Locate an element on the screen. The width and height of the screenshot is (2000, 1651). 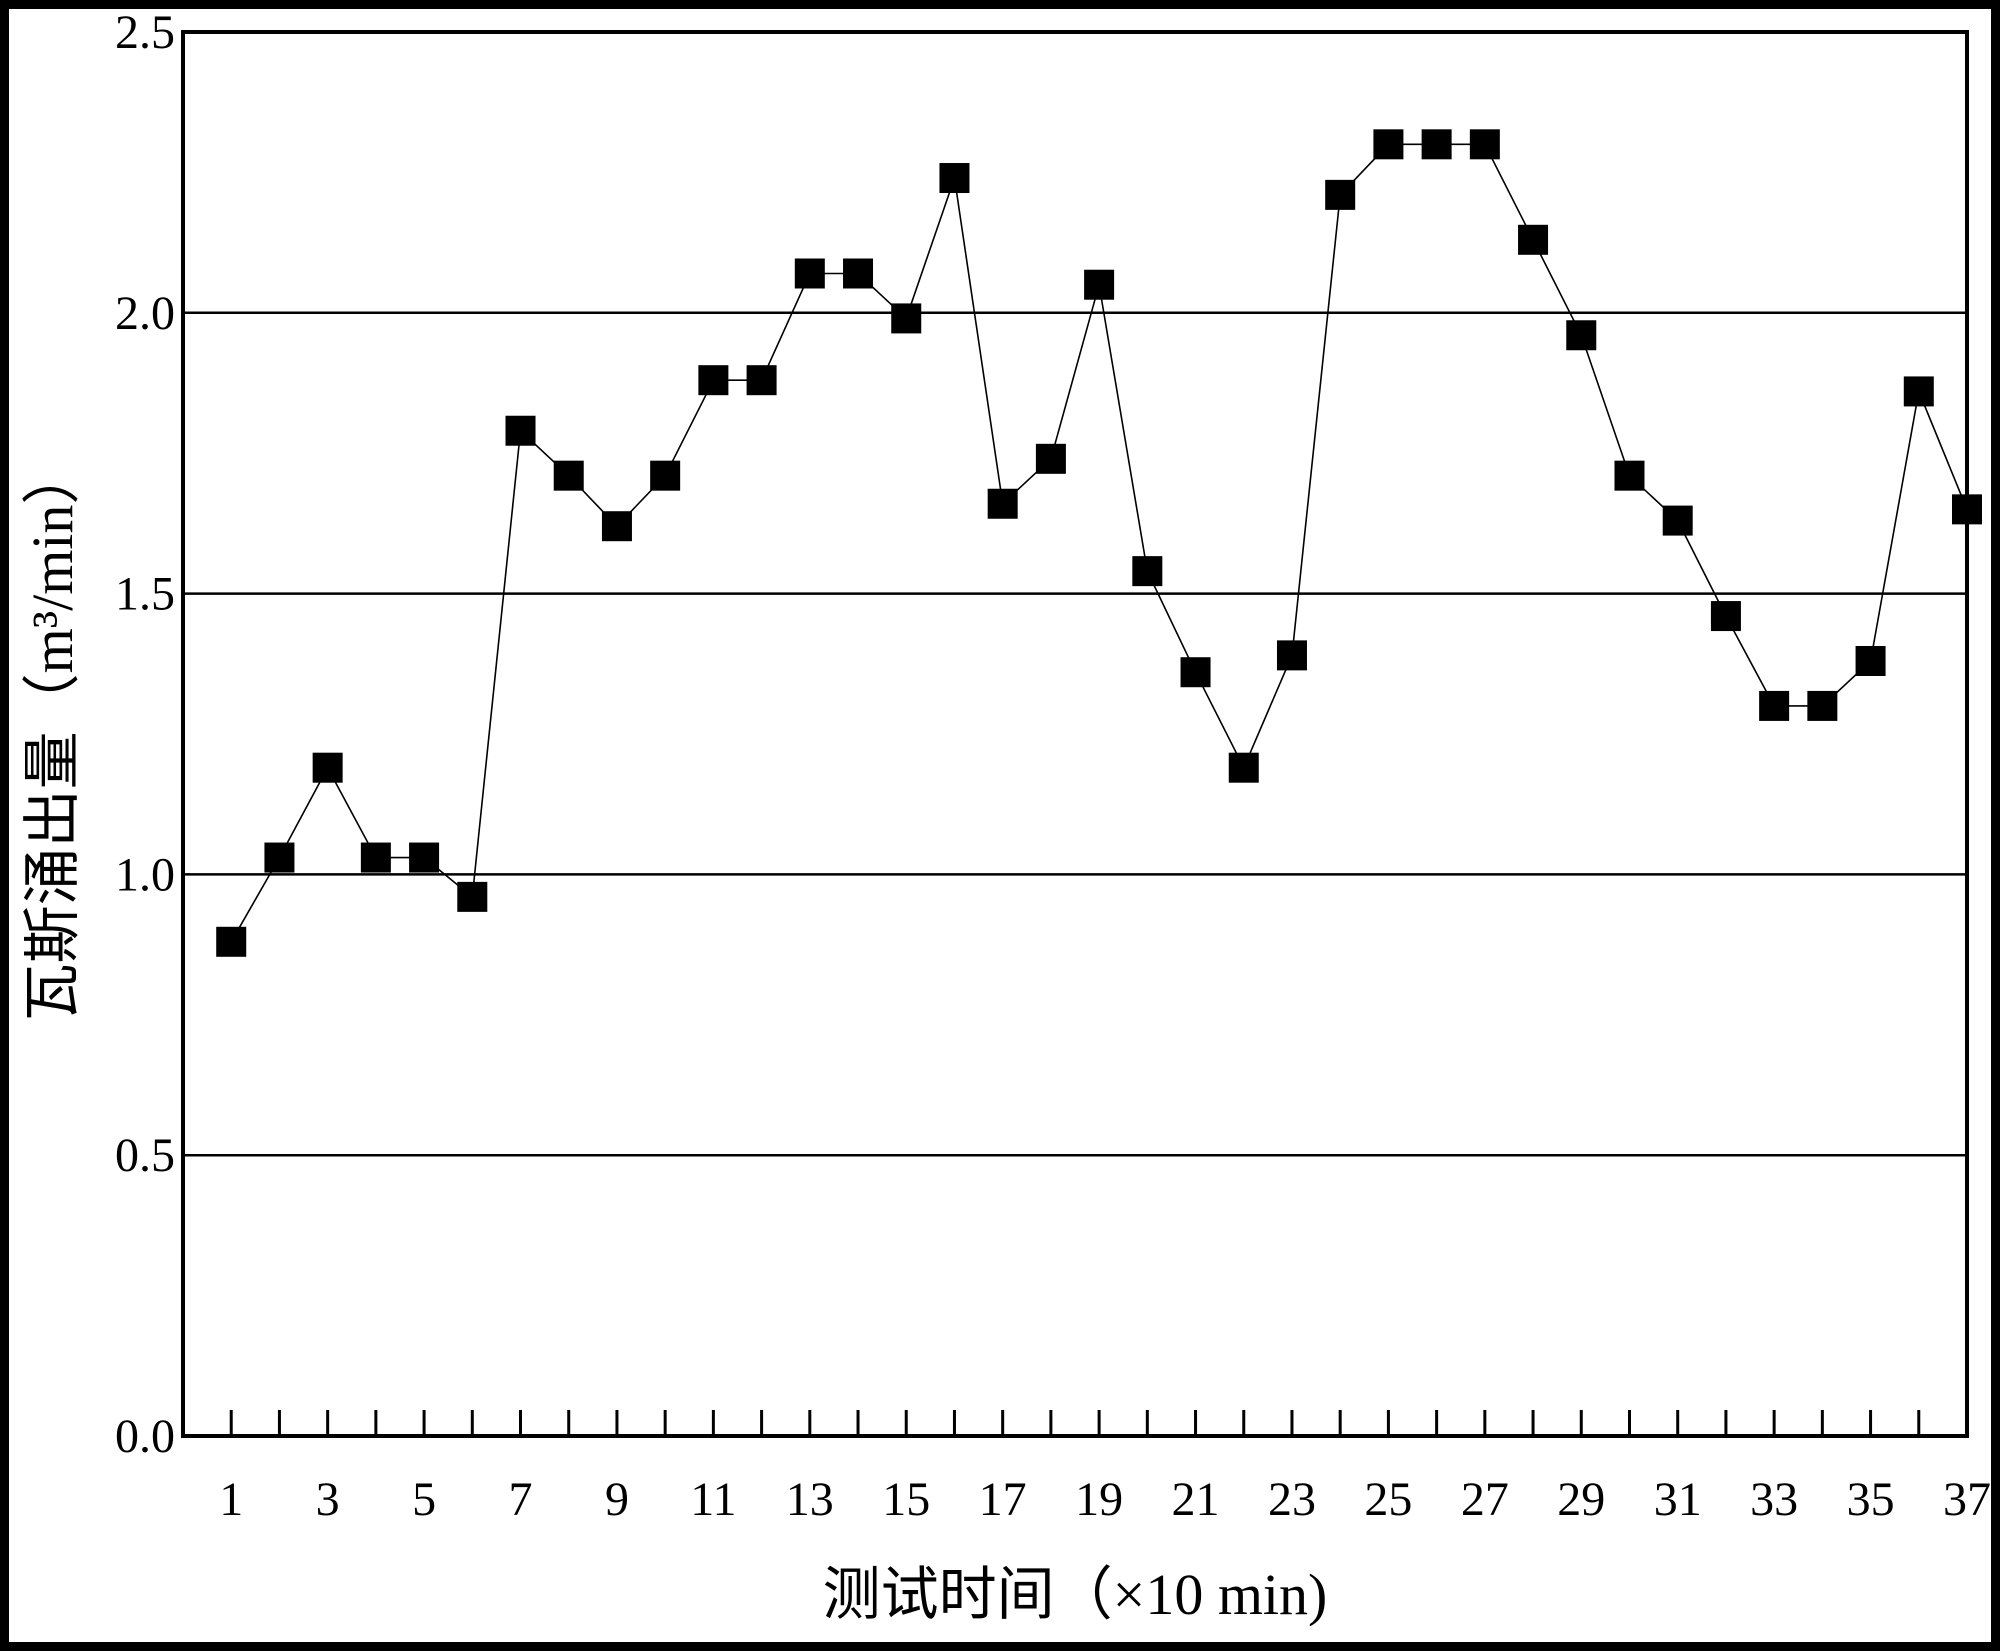
x-tick-label: 19 is located at coordinates (1099, 1499).